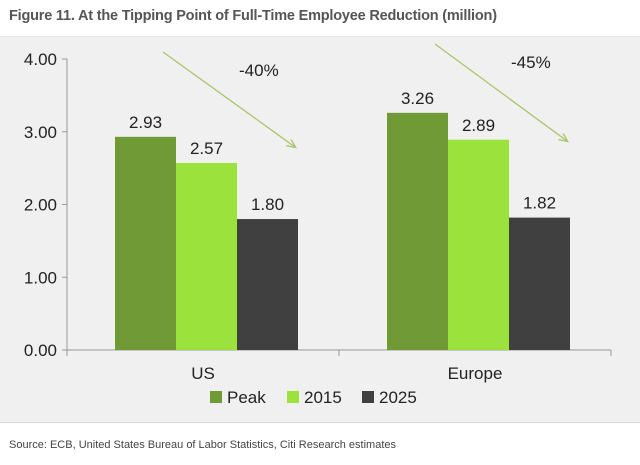 The image size is (640, 465). Describe the element at coordinates (293, 397) in the screenshot. I see `legend-swatch-2015` at that location.